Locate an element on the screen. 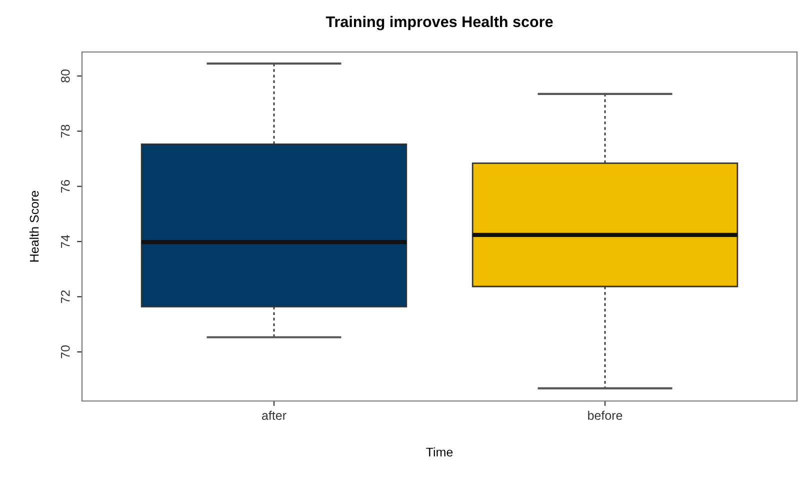  y-tick-label: 74 is located at coordinates (65, 241).